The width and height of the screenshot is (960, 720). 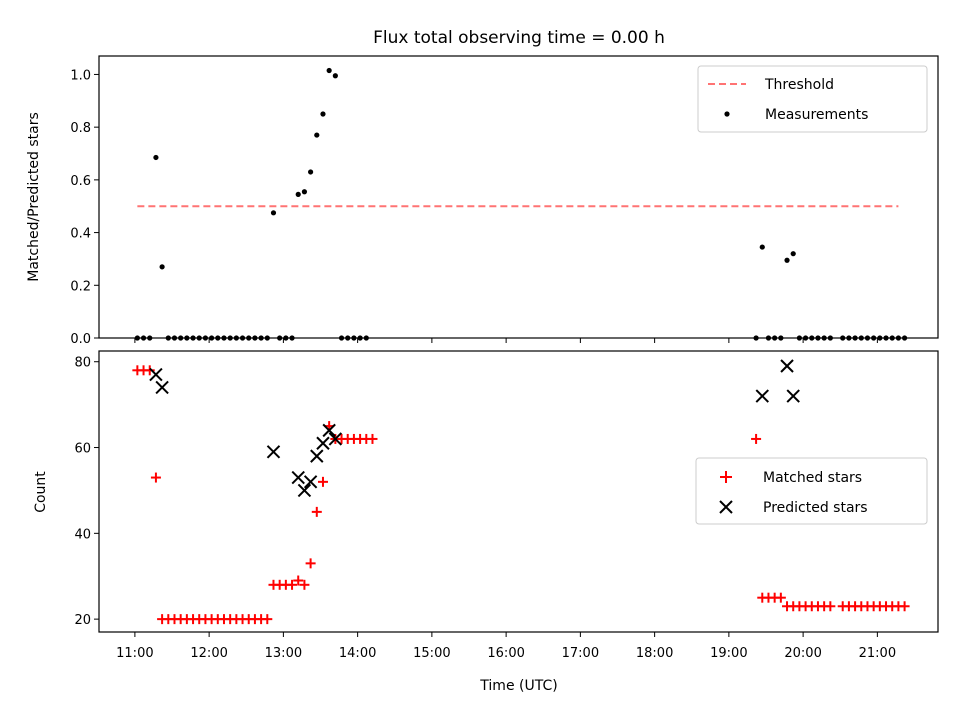 I want to click on ratio-x-axis, so click(x=506, y=340).